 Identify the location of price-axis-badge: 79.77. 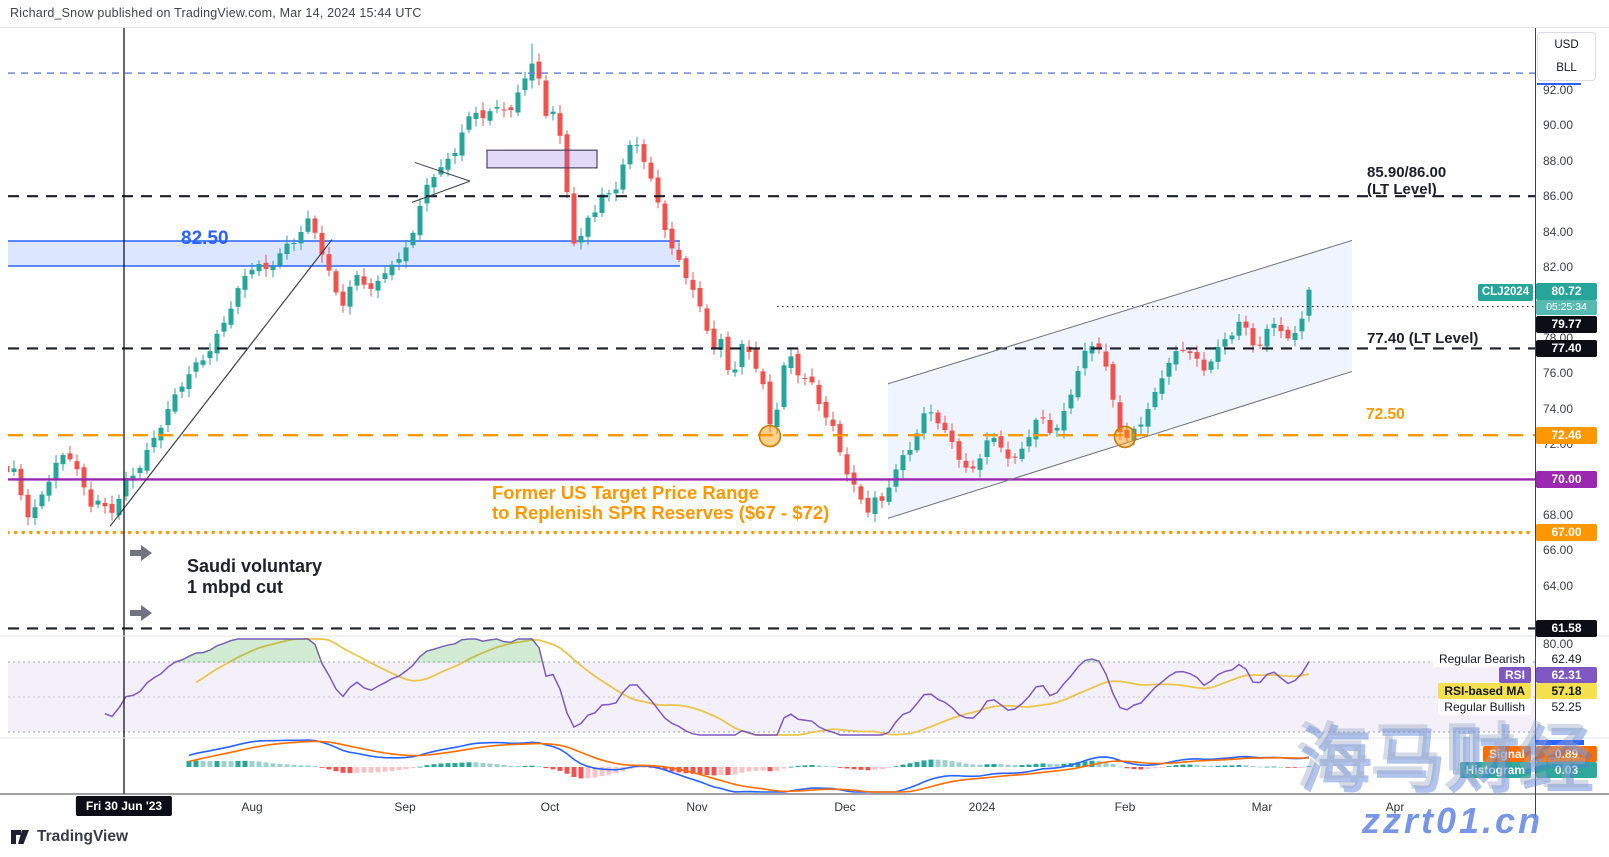
(1566, 324).